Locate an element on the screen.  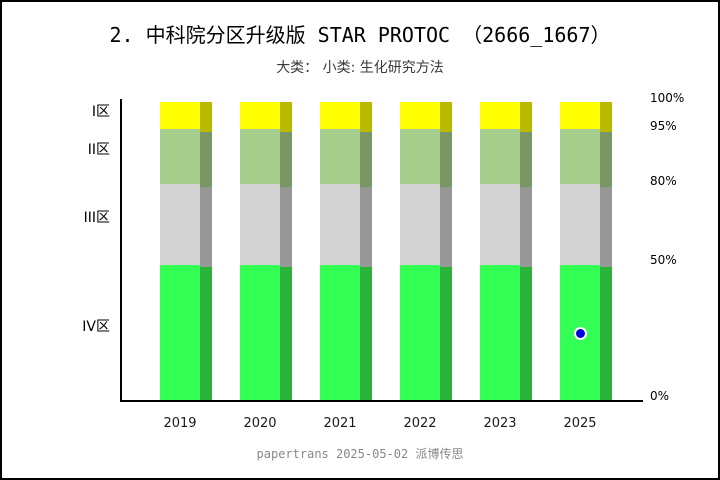
x-axis-label: 2025 is located at coordinates (580, 423).